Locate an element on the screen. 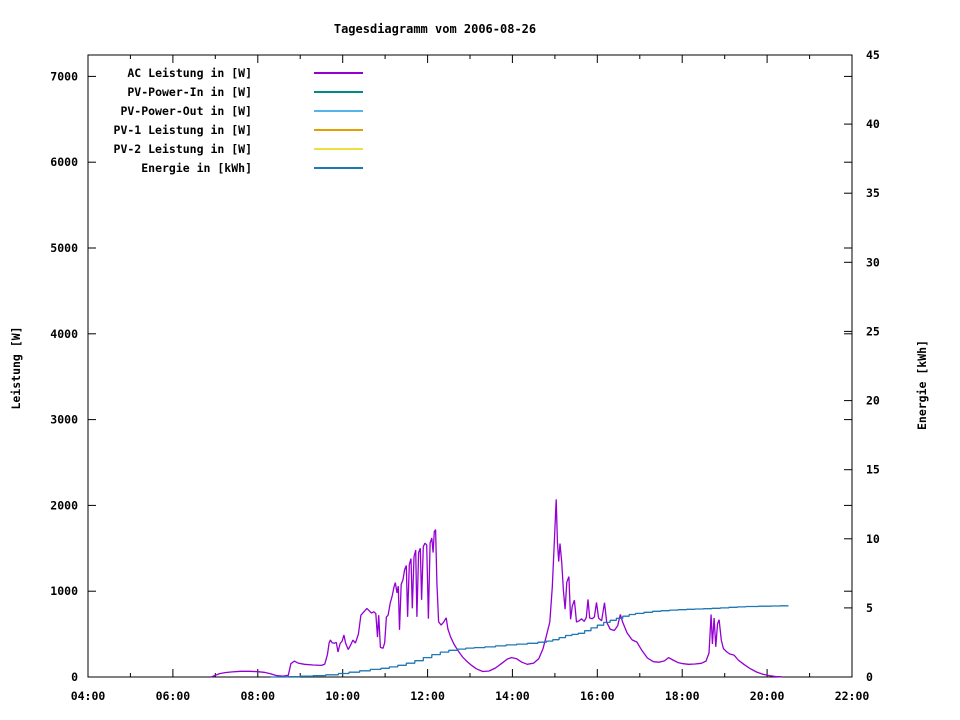 This screenshot has width=960, height=720. y-axis-label-right-text: Energie [kWh] is located at coordinates (922, 385).